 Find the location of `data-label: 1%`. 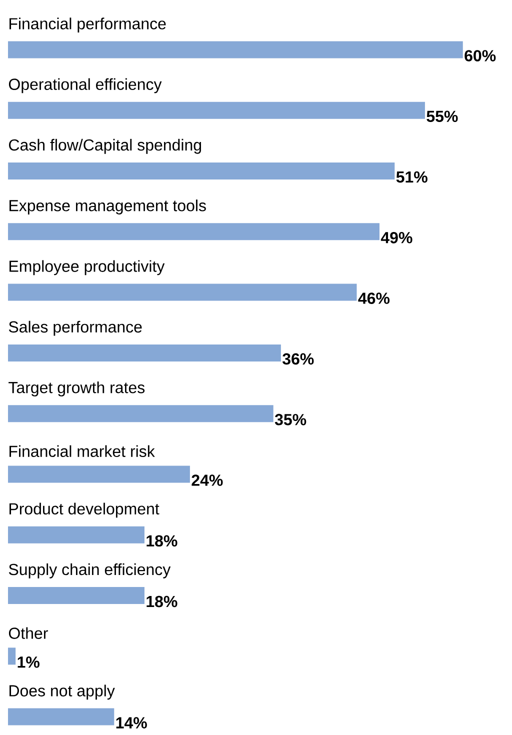

data-label: 1% is located at coordinates (29, 662).